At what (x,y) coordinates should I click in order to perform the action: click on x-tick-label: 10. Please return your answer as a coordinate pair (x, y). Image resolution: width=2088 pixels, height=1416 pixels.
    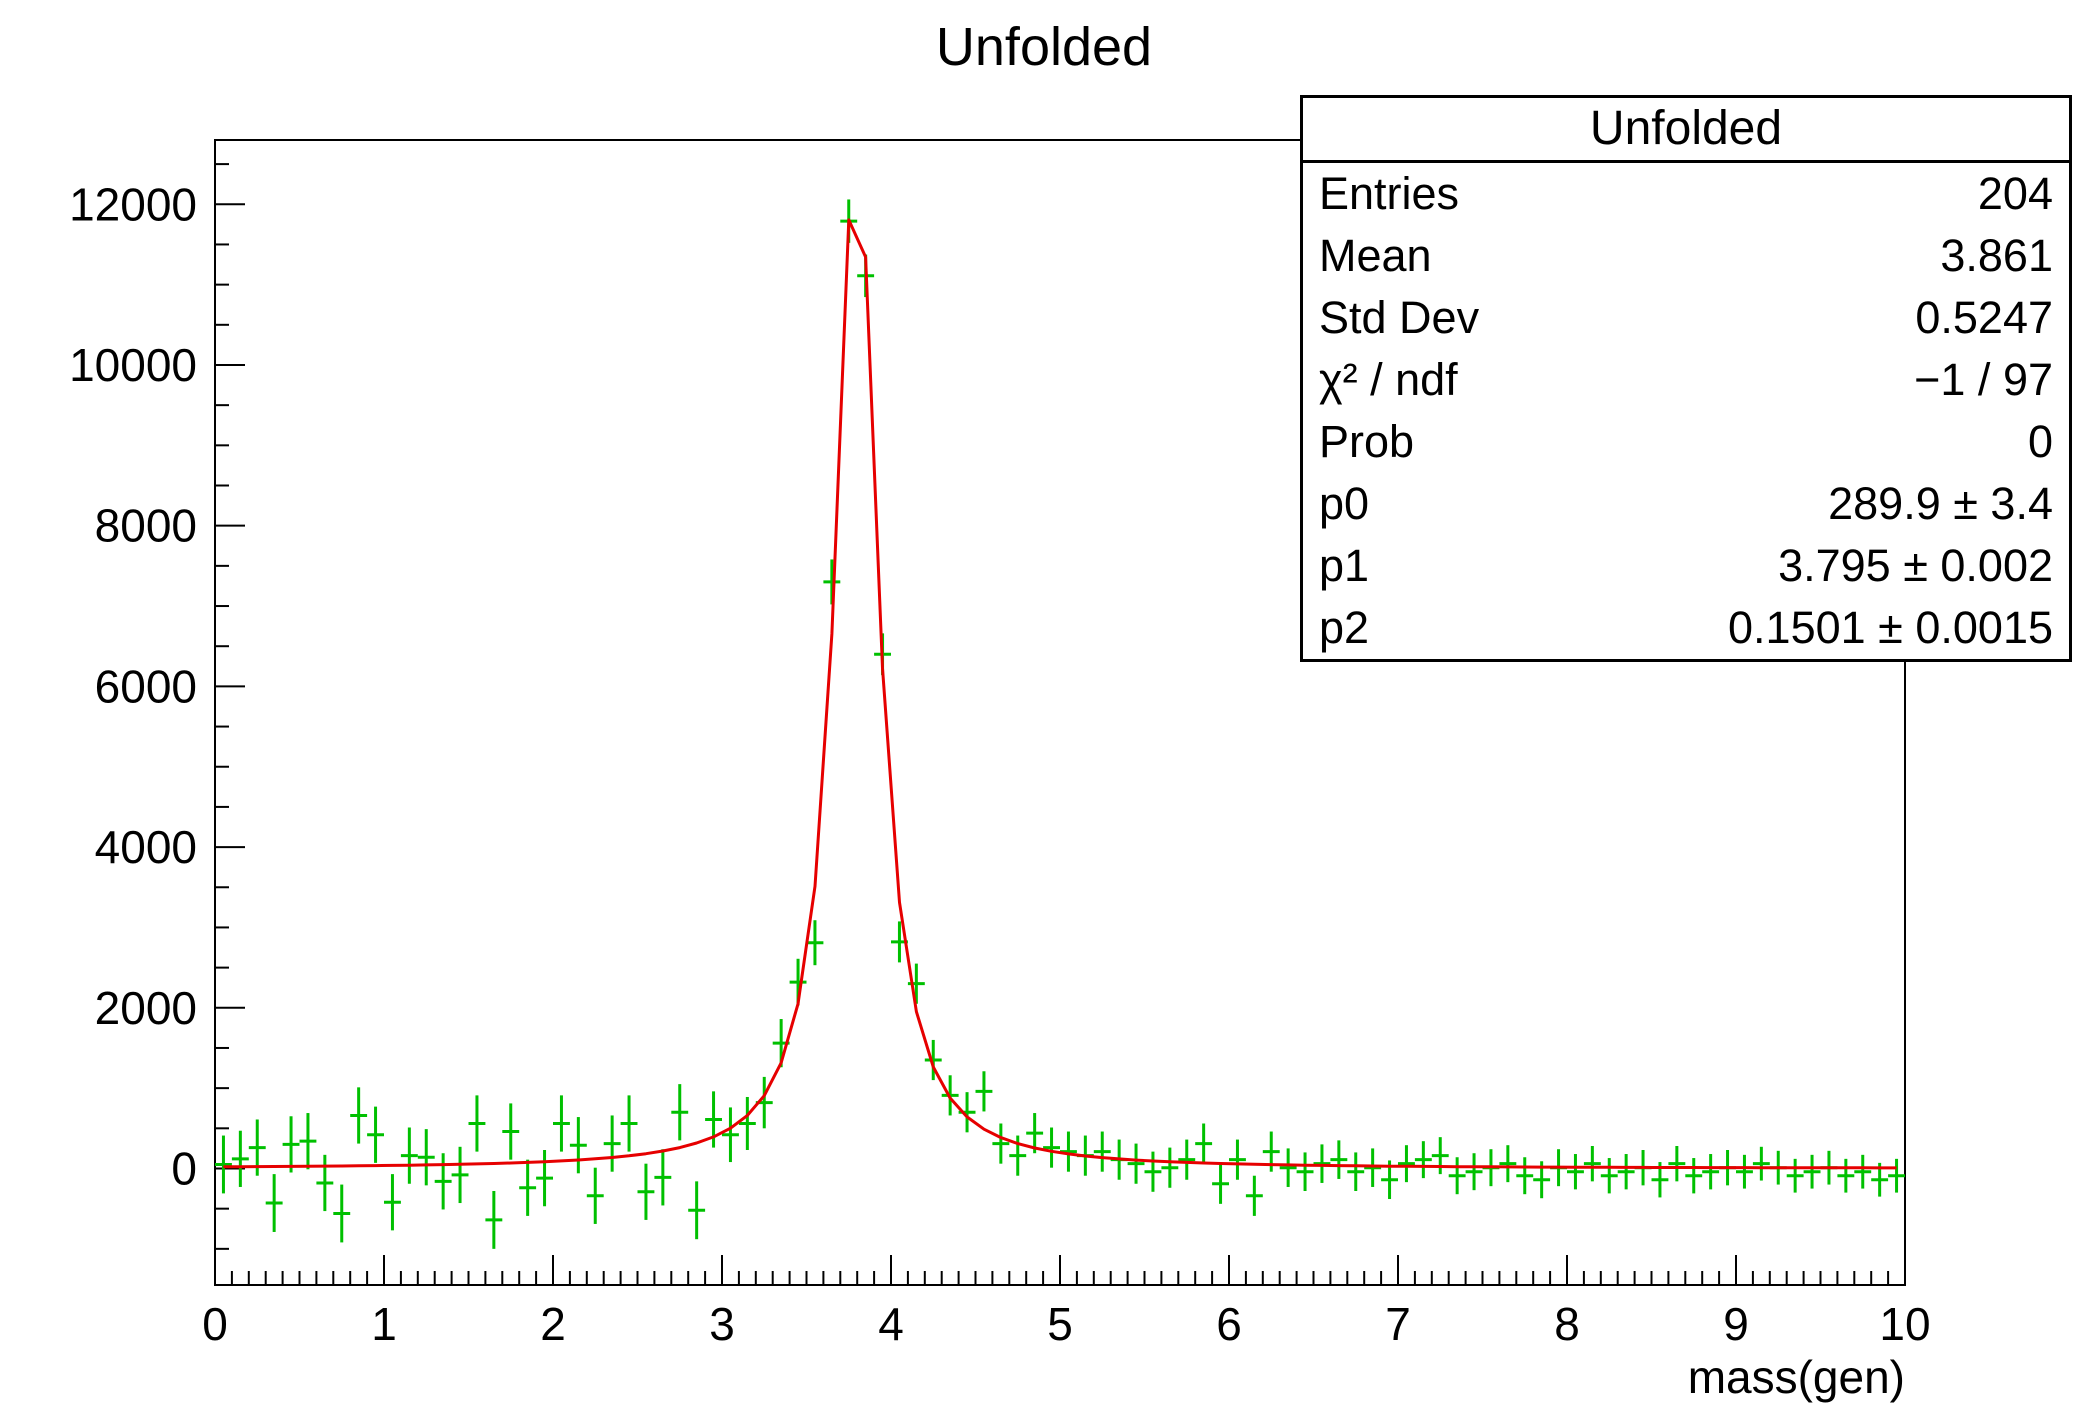
    Looking at the image, I should click on (1904, 1324).